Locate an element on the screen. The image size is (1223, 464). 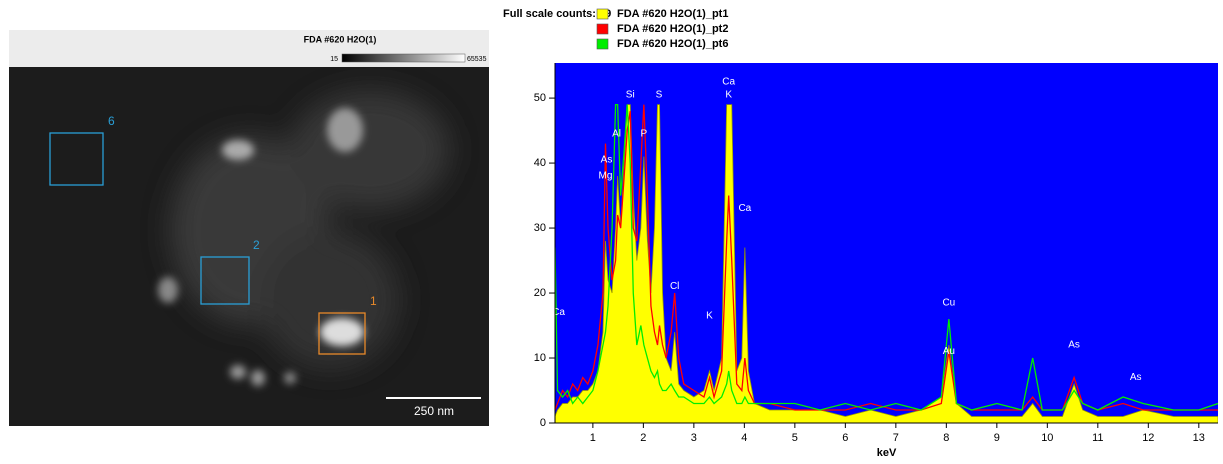
x-tick-label: 3 is located at coordinates (694, 438).